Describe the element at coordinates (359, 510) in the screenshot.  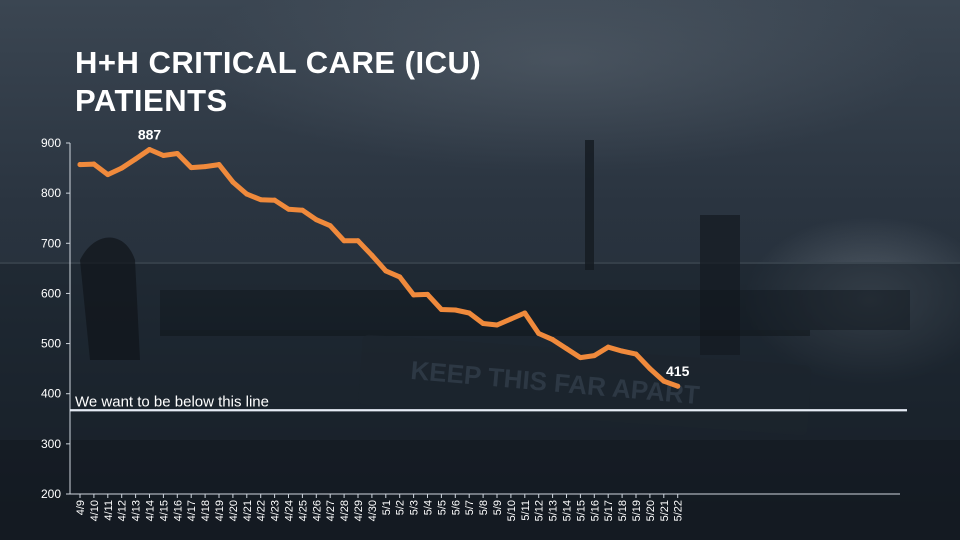
I see `x-tick-label: 4/29` at that location.